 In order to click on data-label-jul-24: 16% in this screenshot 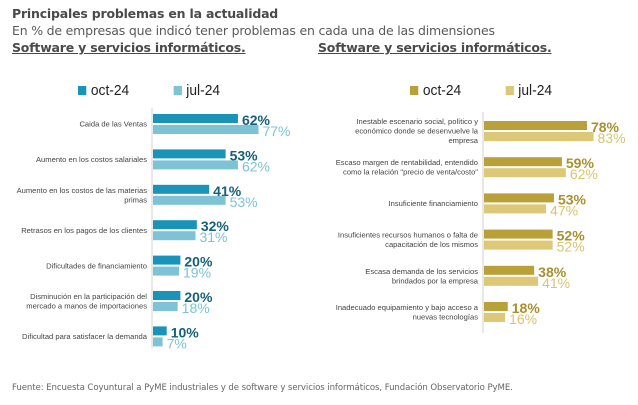, I will do `click(523, 319)`.